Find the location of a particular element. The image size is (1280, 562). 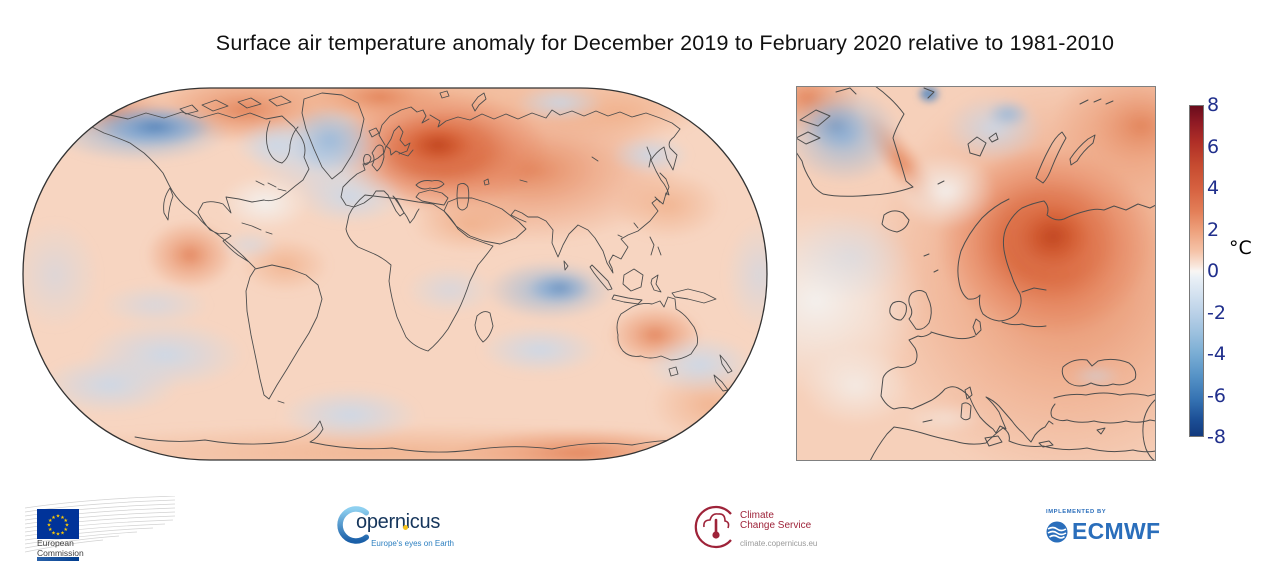

ecmwf-logo: IMPLEMENTED BY ECMWF is located at coordinates (1116, 529).